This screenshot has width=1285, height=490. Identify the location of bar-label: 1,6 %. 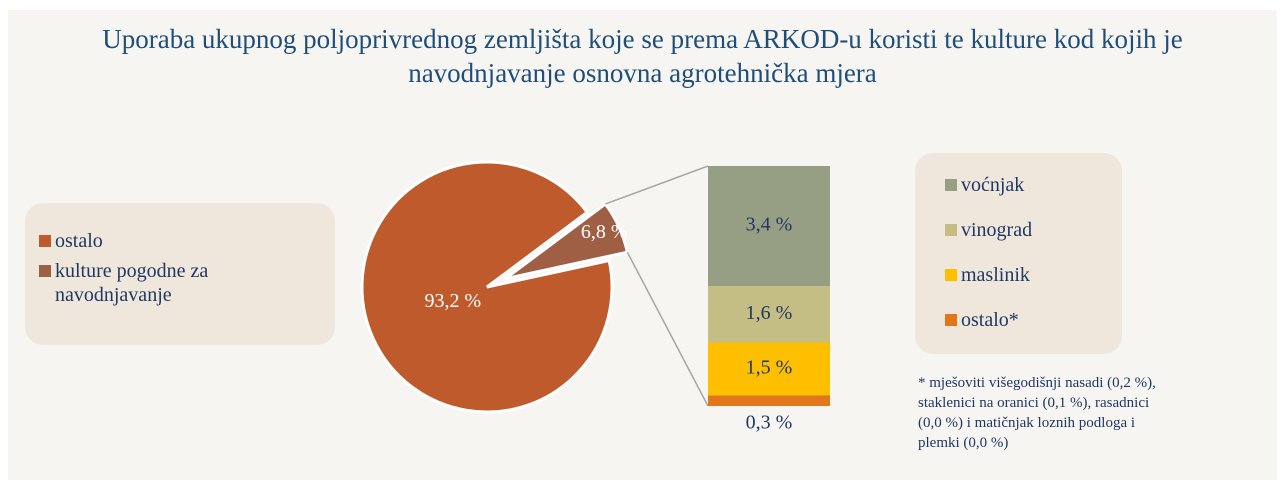
(769, 313).